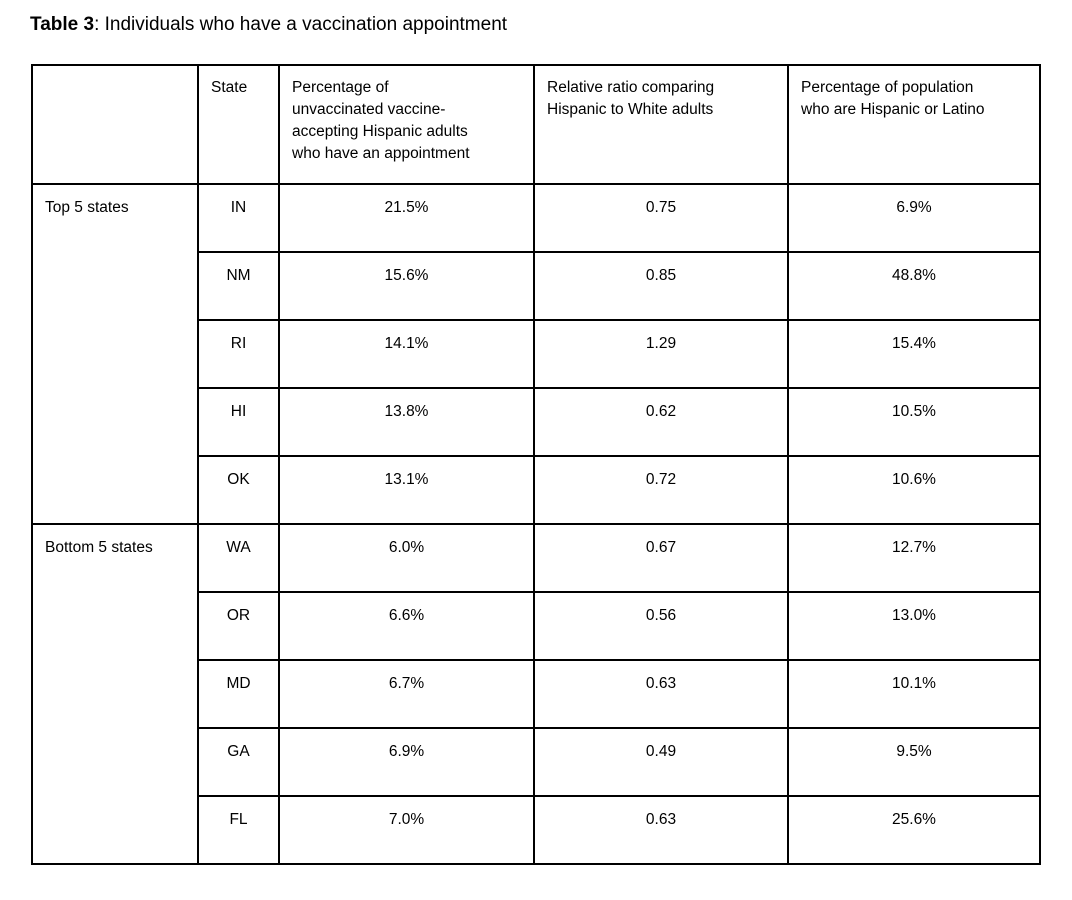 The image size is (1072, 900). What do you see at coordinates (238, 422) in the screenshot?
I see `state-cell: HI` at bounding box center [238, 422].